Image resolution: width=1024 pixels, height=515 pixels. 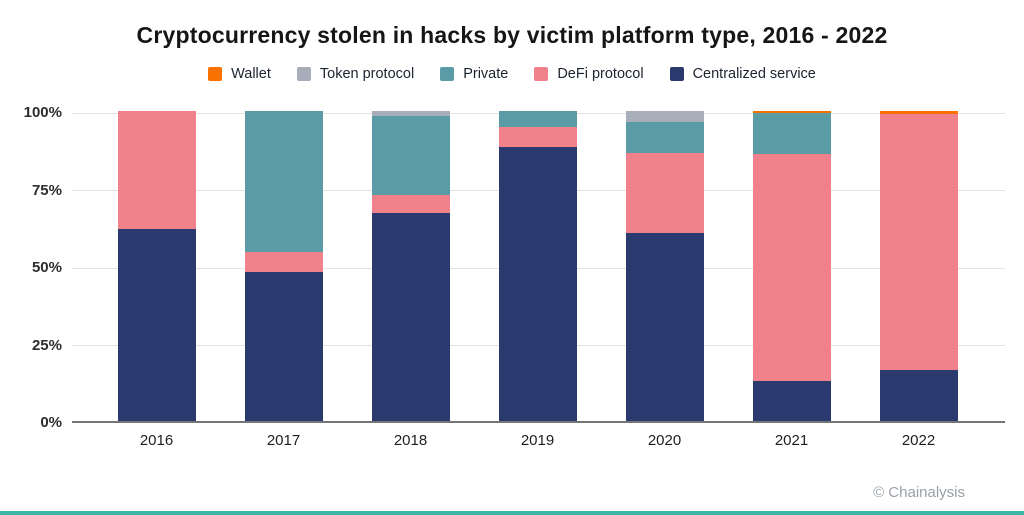 What do you see at coordinates (754, 74) in the screenshot?
I see `legend-label: Centralized service` at bounding box center [754, 74].